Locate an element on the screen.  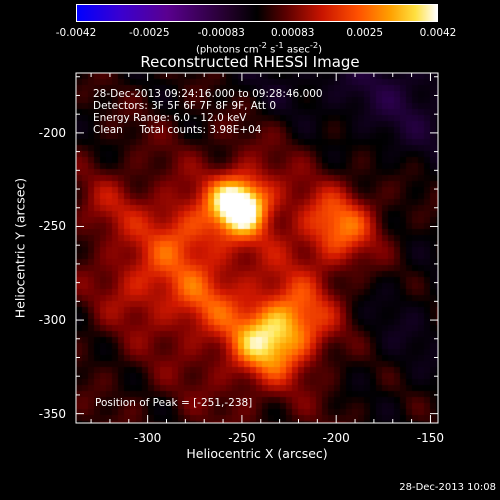
colorbar-tick-label: -0.0042 is located at coordinates (76, 33).